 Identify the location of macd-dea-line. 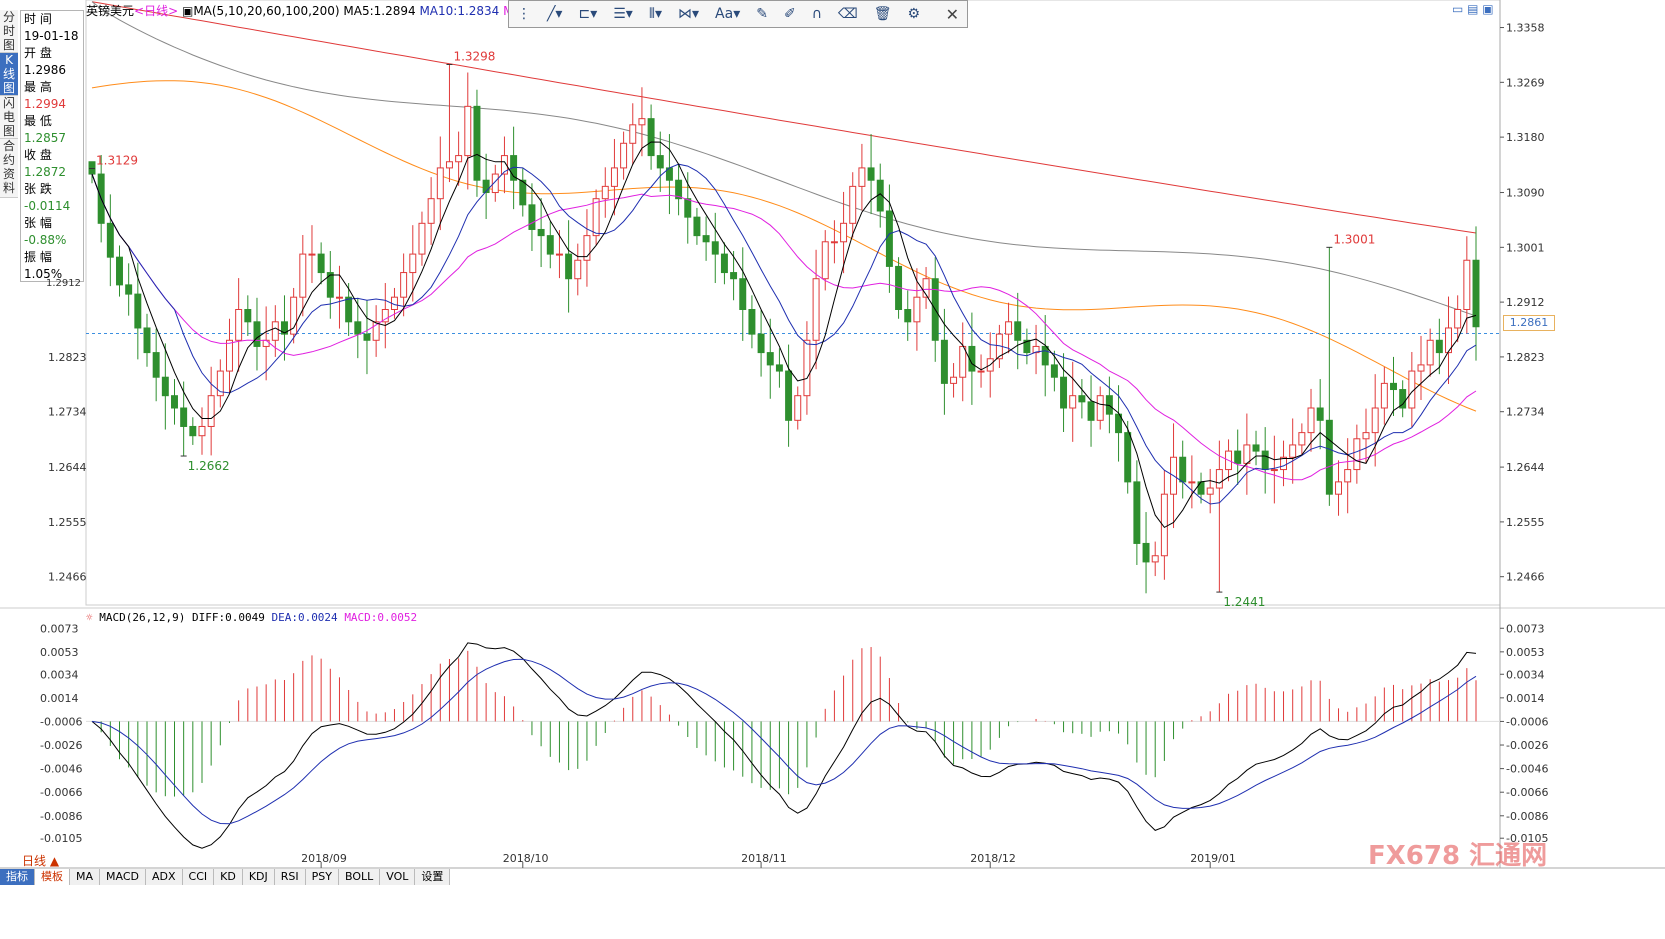
(784, 741).